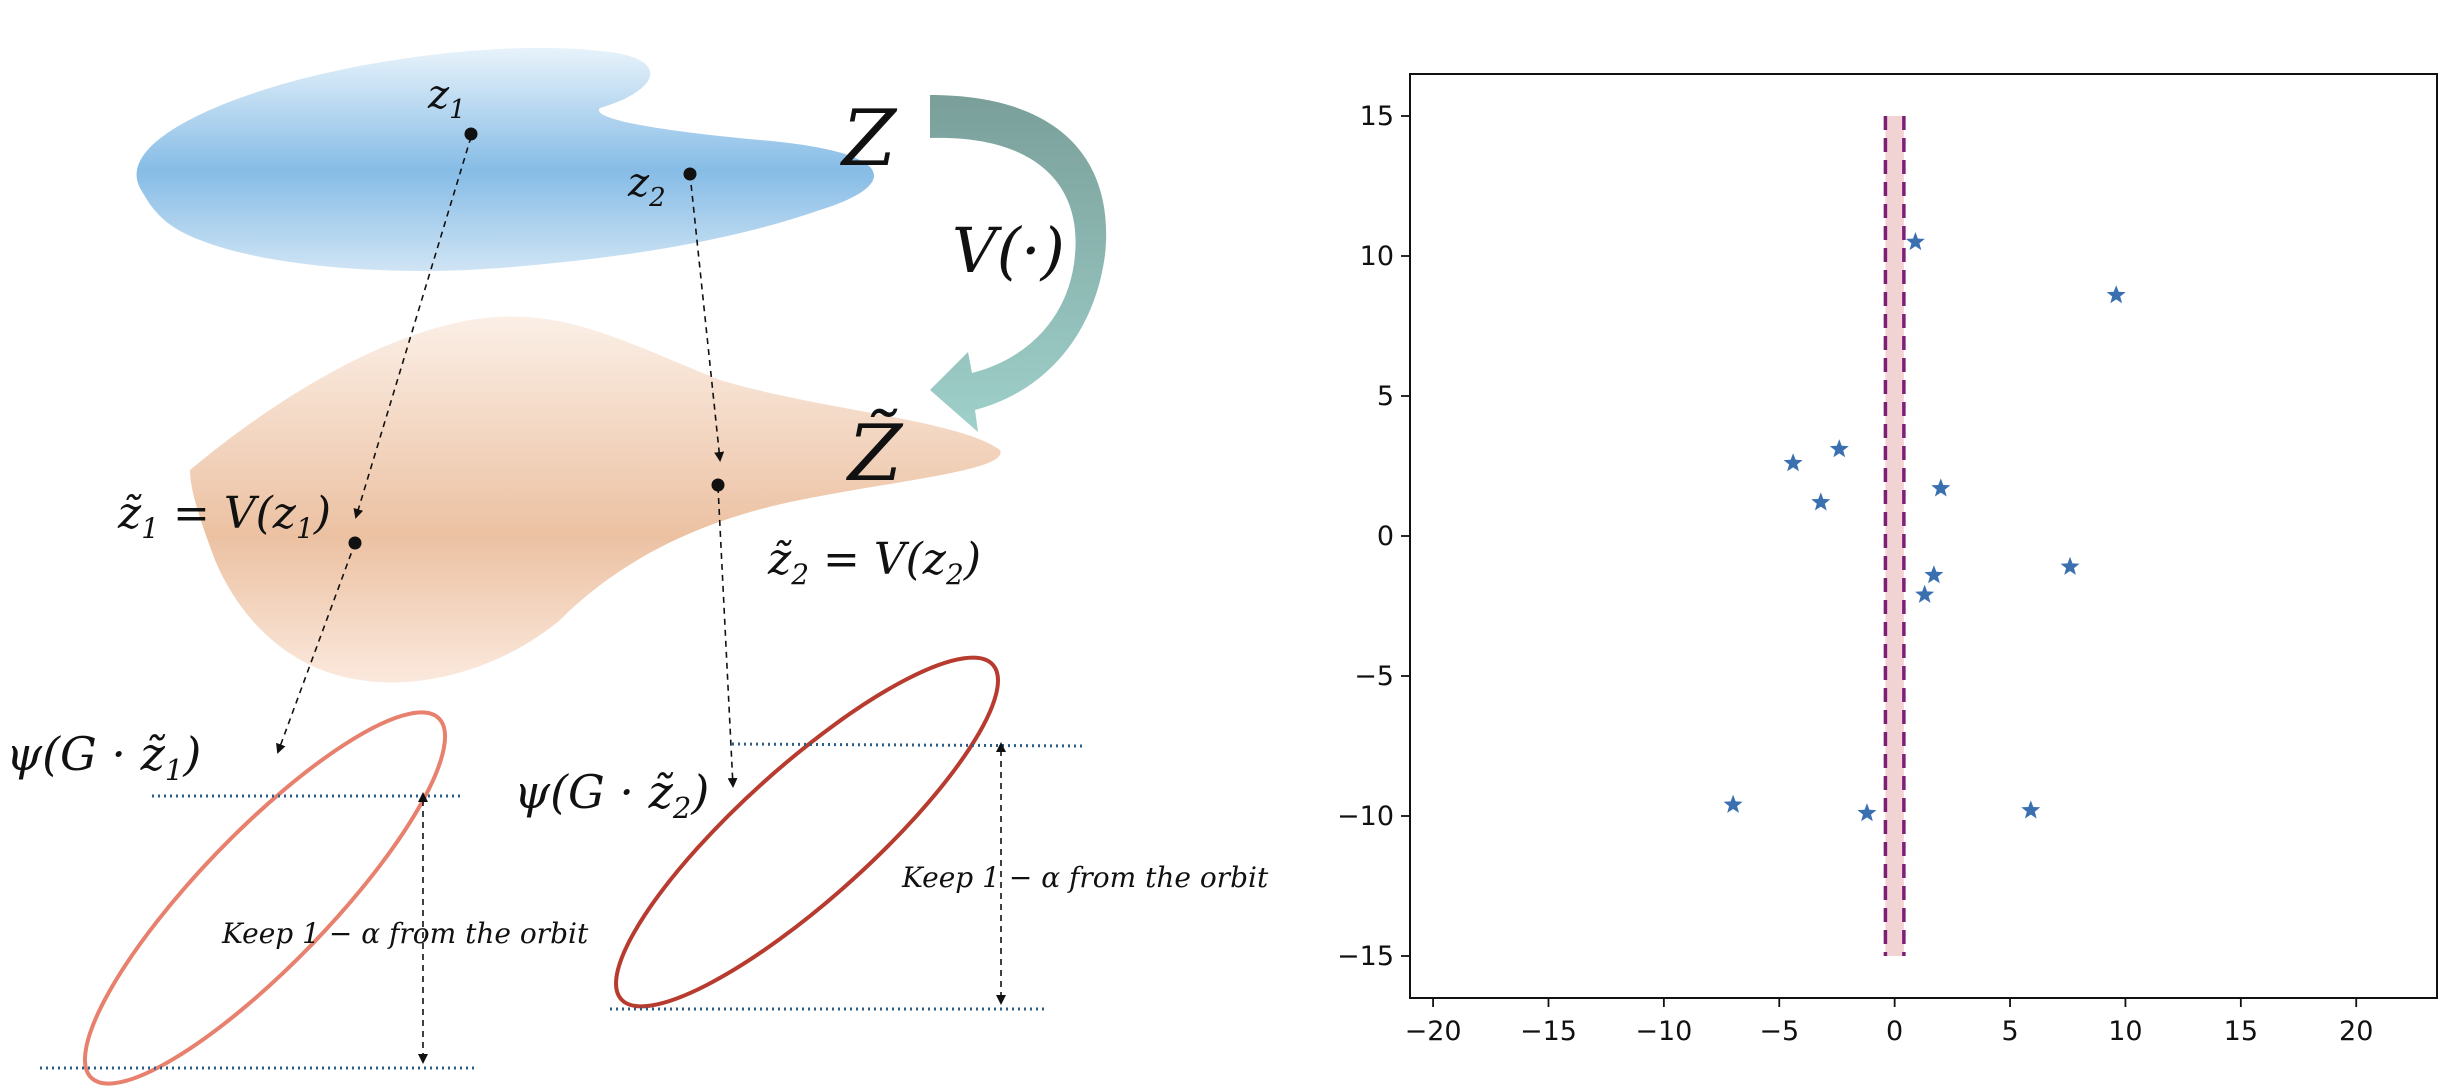 This screenshot has height=1089, width=2455. Describe the element at coordinates (874, 453) in the screenshot. I see `label-set-Z-tilde: Z̃` at that location.